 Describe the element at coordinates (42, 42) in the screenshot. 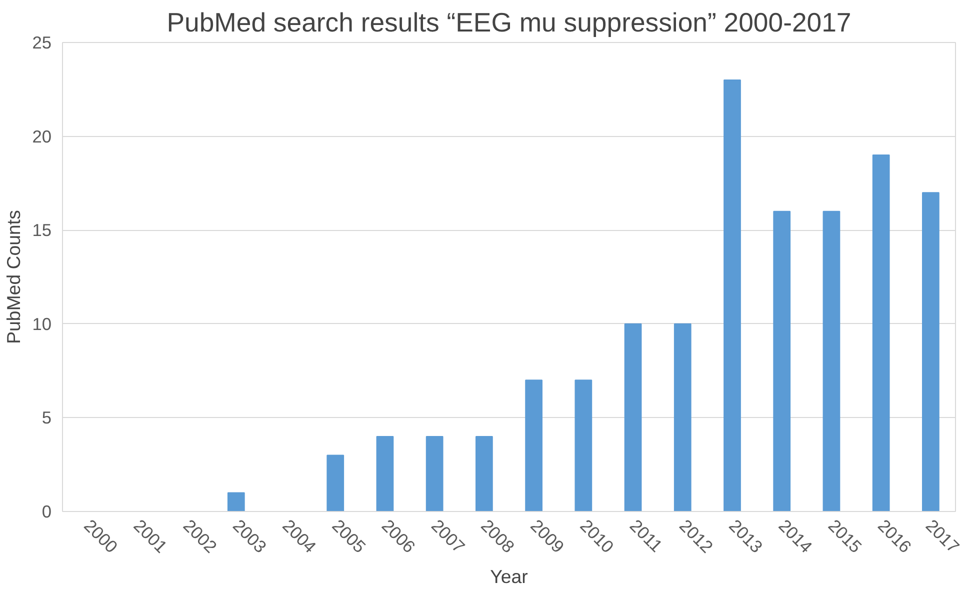

I see `y-tick-label: 25` at that location.